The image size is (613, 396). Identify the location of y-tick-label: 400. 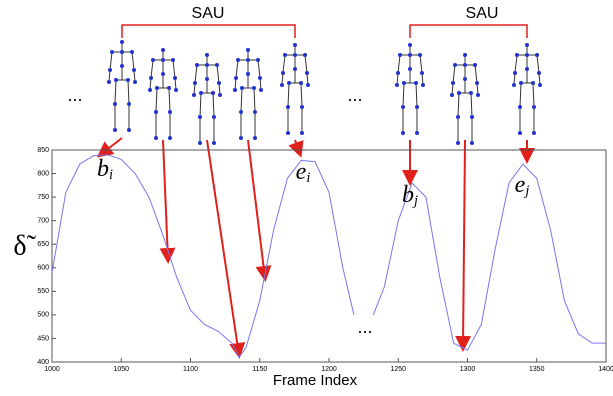
(43, 362).